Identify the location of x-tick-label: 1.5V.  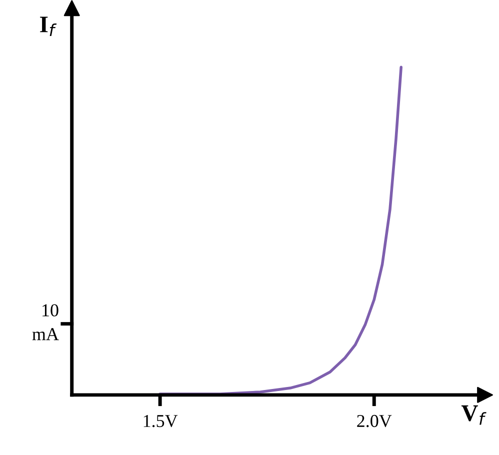
(161, 421).